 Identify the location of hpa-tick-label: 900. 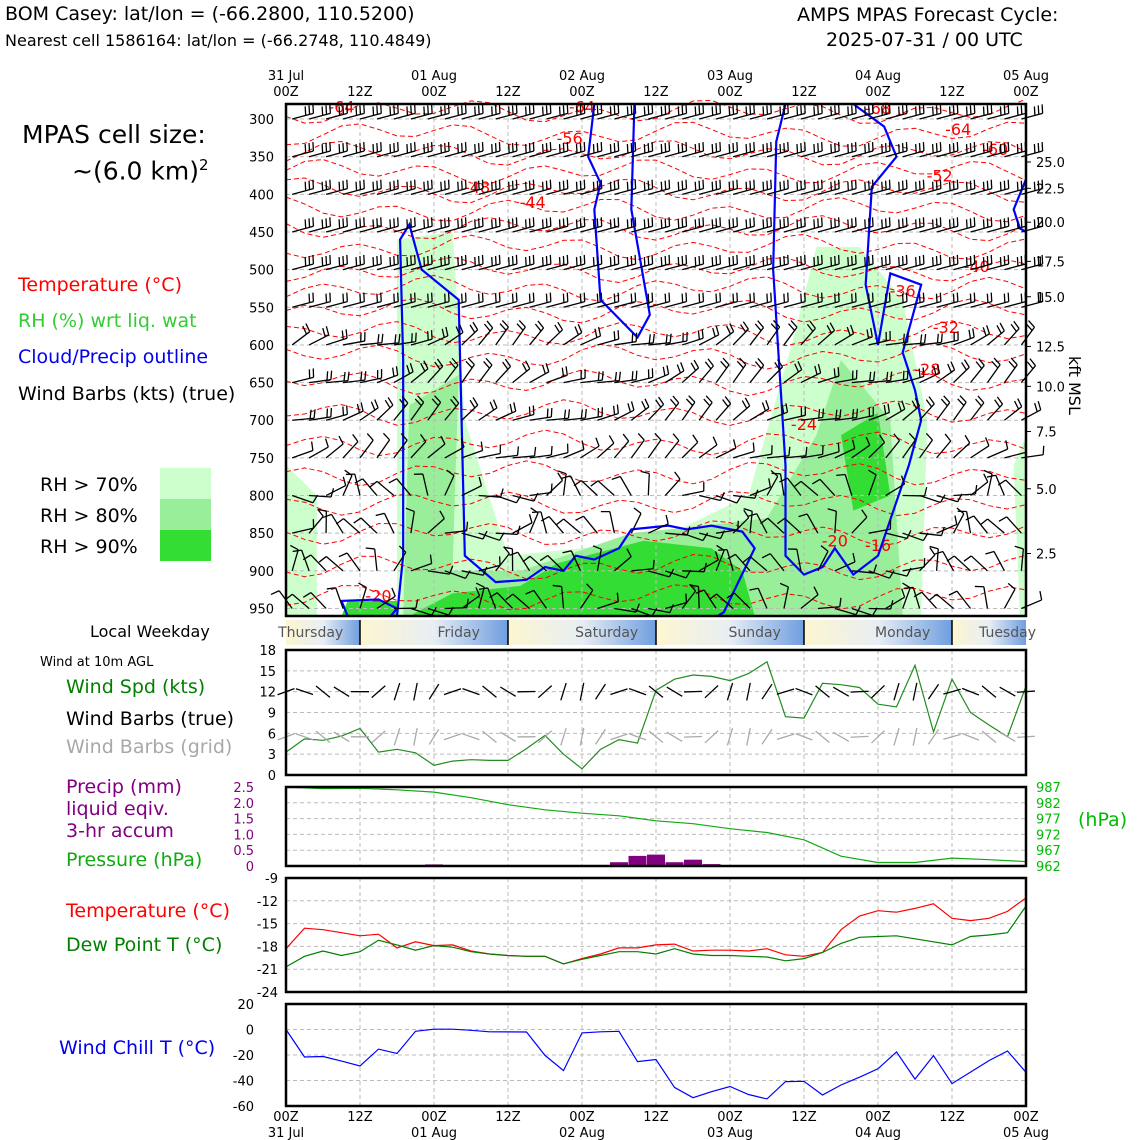
(261, 572).